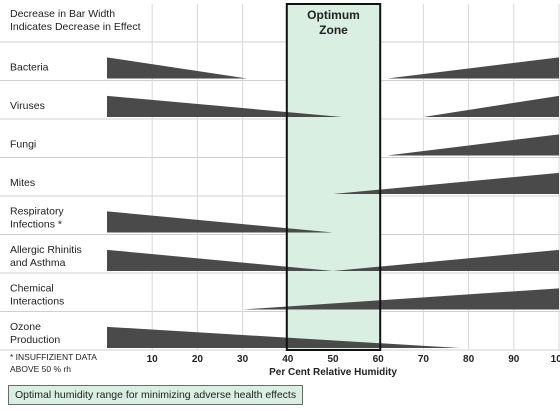  What do you see at coordinates (37, 301) in the screenshot?
I see `row-label: Interactions` at bounding box center [37, 301].